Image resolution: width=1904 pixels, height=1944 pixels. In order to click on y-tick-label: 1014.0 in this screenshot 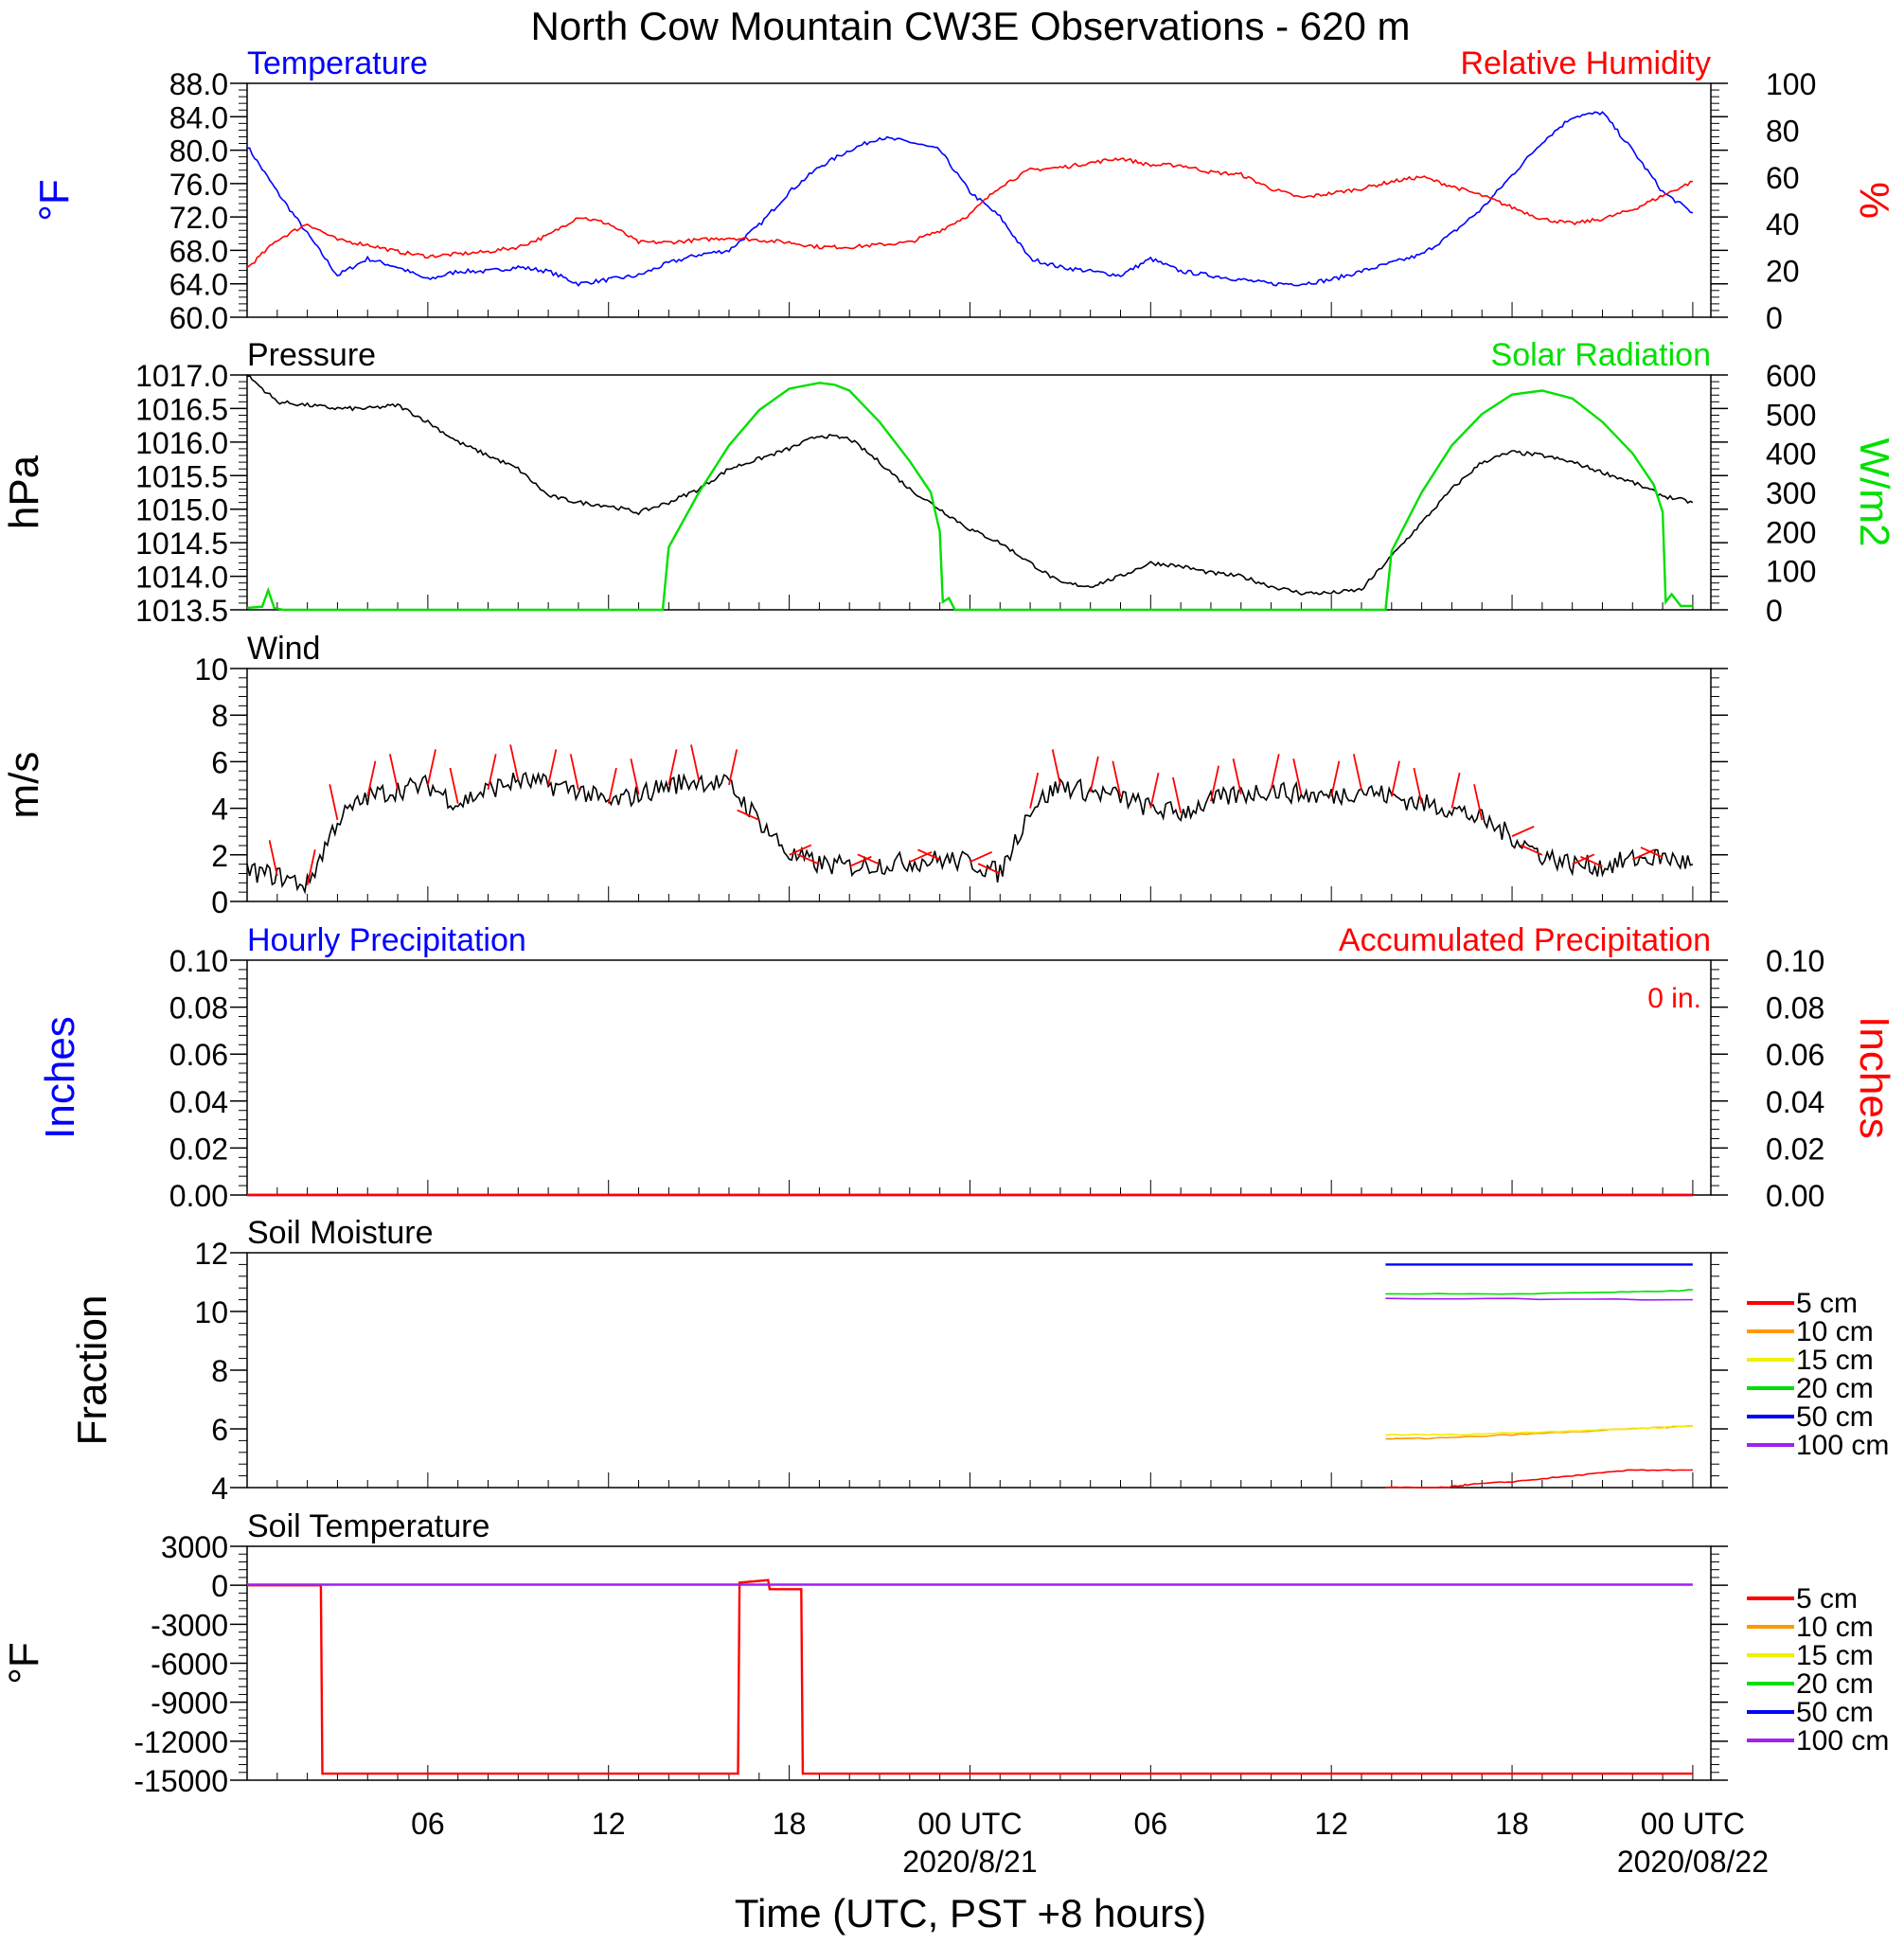, I will do `click(181, 578)`.